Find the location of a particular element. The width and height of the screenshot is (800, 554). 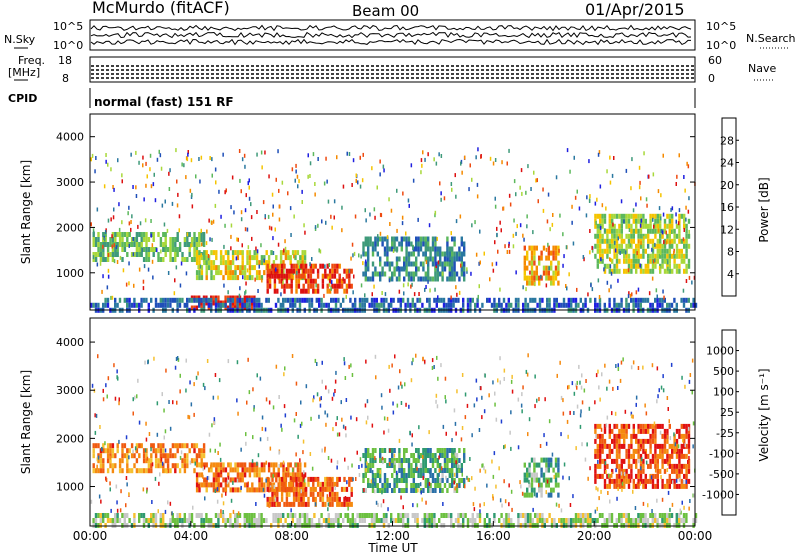

freq-label-line2: [MHz] is located at coordinates (24, 72).